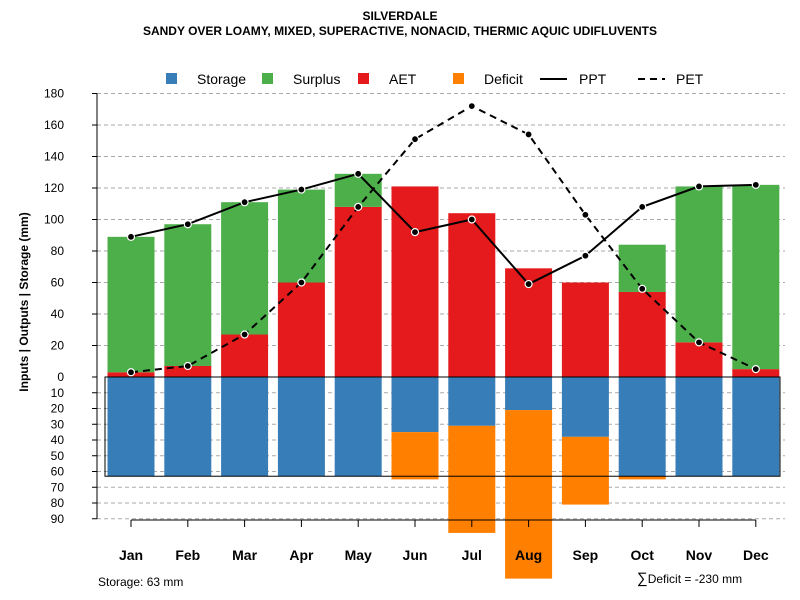  I want to click on bar-storage-Mar, so click(245, 427).